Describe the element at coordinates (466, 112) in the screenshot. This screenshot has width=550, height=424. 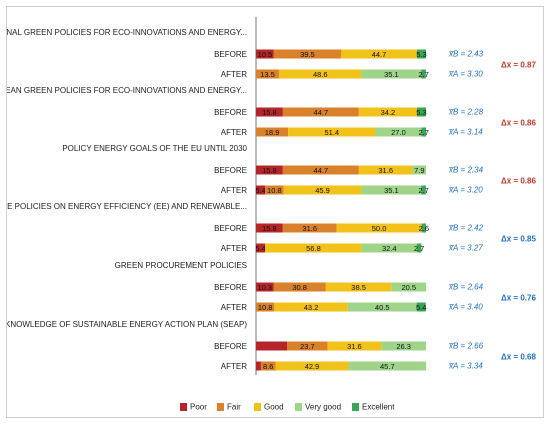
I see `mean-value: x̅B = 2.28` at that location.